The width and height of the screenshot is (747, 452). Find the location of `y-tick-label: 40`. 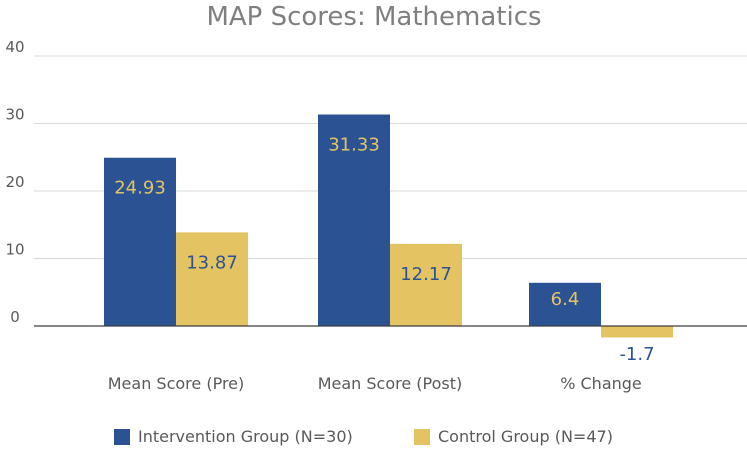

y-tick-label: 40 is located at coordinates (14, 47).